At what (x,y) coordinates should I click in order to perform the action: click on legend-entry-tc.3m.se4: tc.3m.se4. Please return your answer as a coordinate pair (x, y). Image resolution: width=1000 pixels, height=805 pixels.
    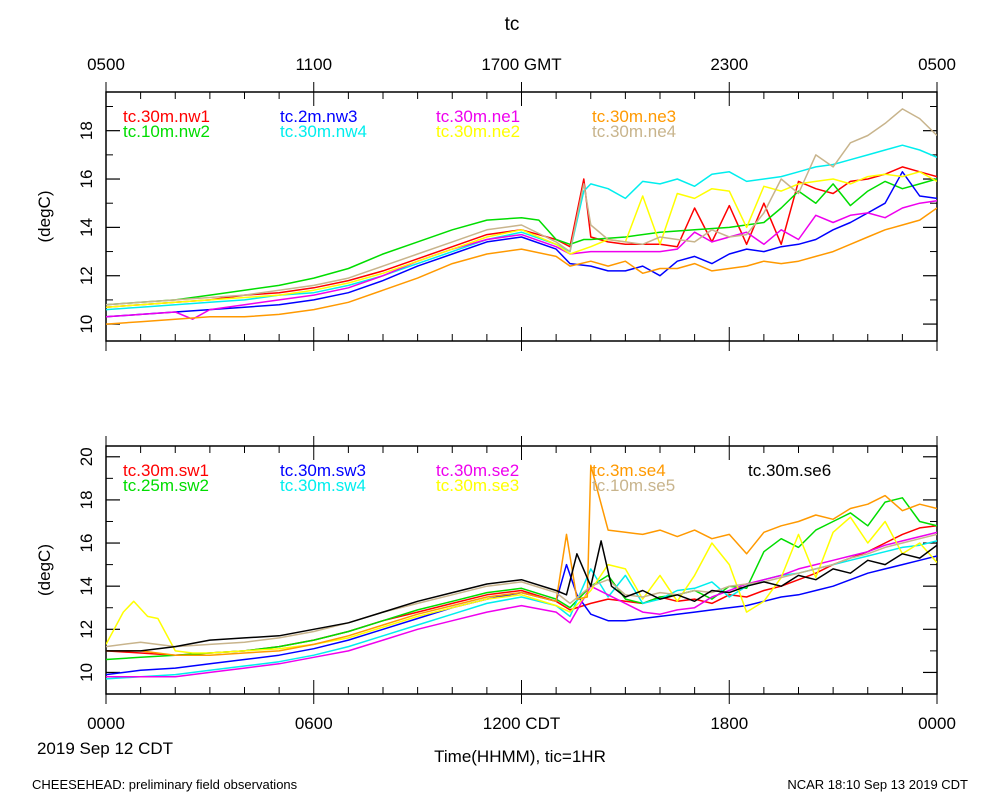
    Looking at the image, I should click on (629, 470).